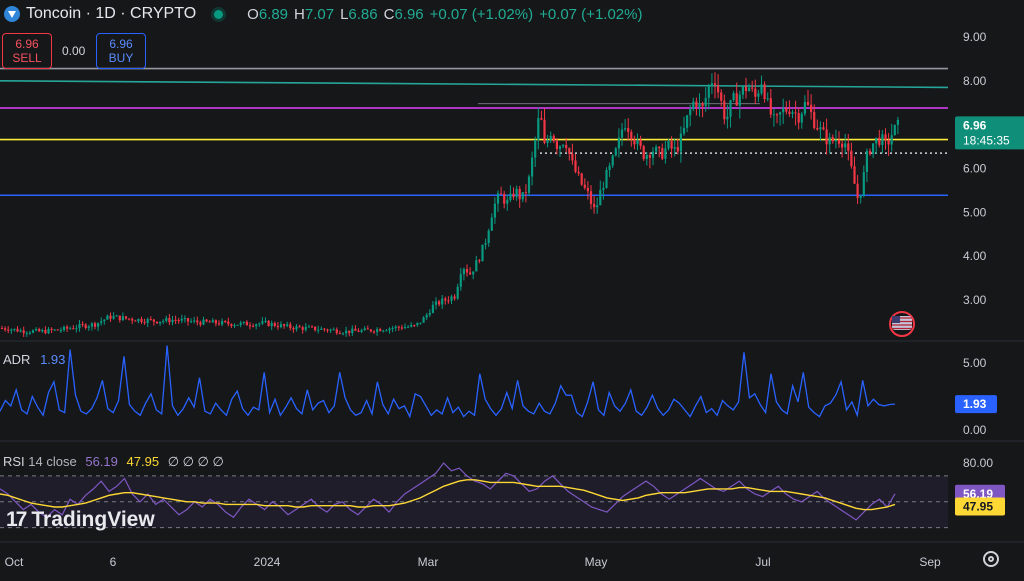 The height and width of the screenshot is (581, 1024). Describe the element at coordinates (121, 44) in the screenshot. I see `buy-price: 6.96` at that location.